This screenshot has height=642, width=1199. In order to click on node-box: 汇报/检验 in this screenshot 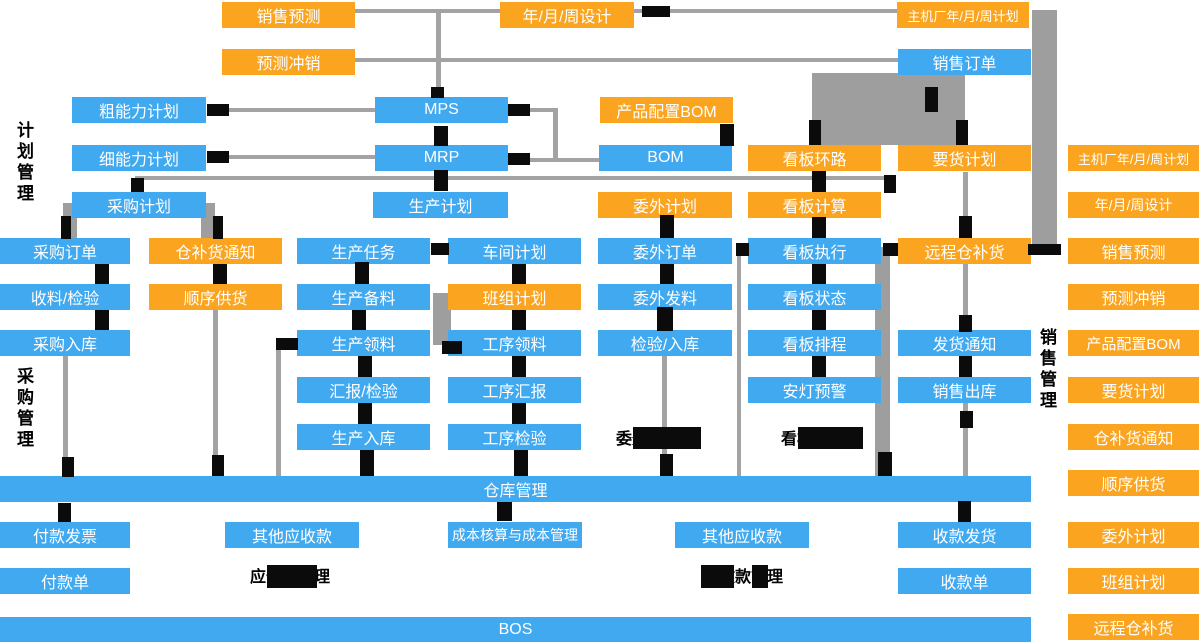, I will do `click(363, 390)`.